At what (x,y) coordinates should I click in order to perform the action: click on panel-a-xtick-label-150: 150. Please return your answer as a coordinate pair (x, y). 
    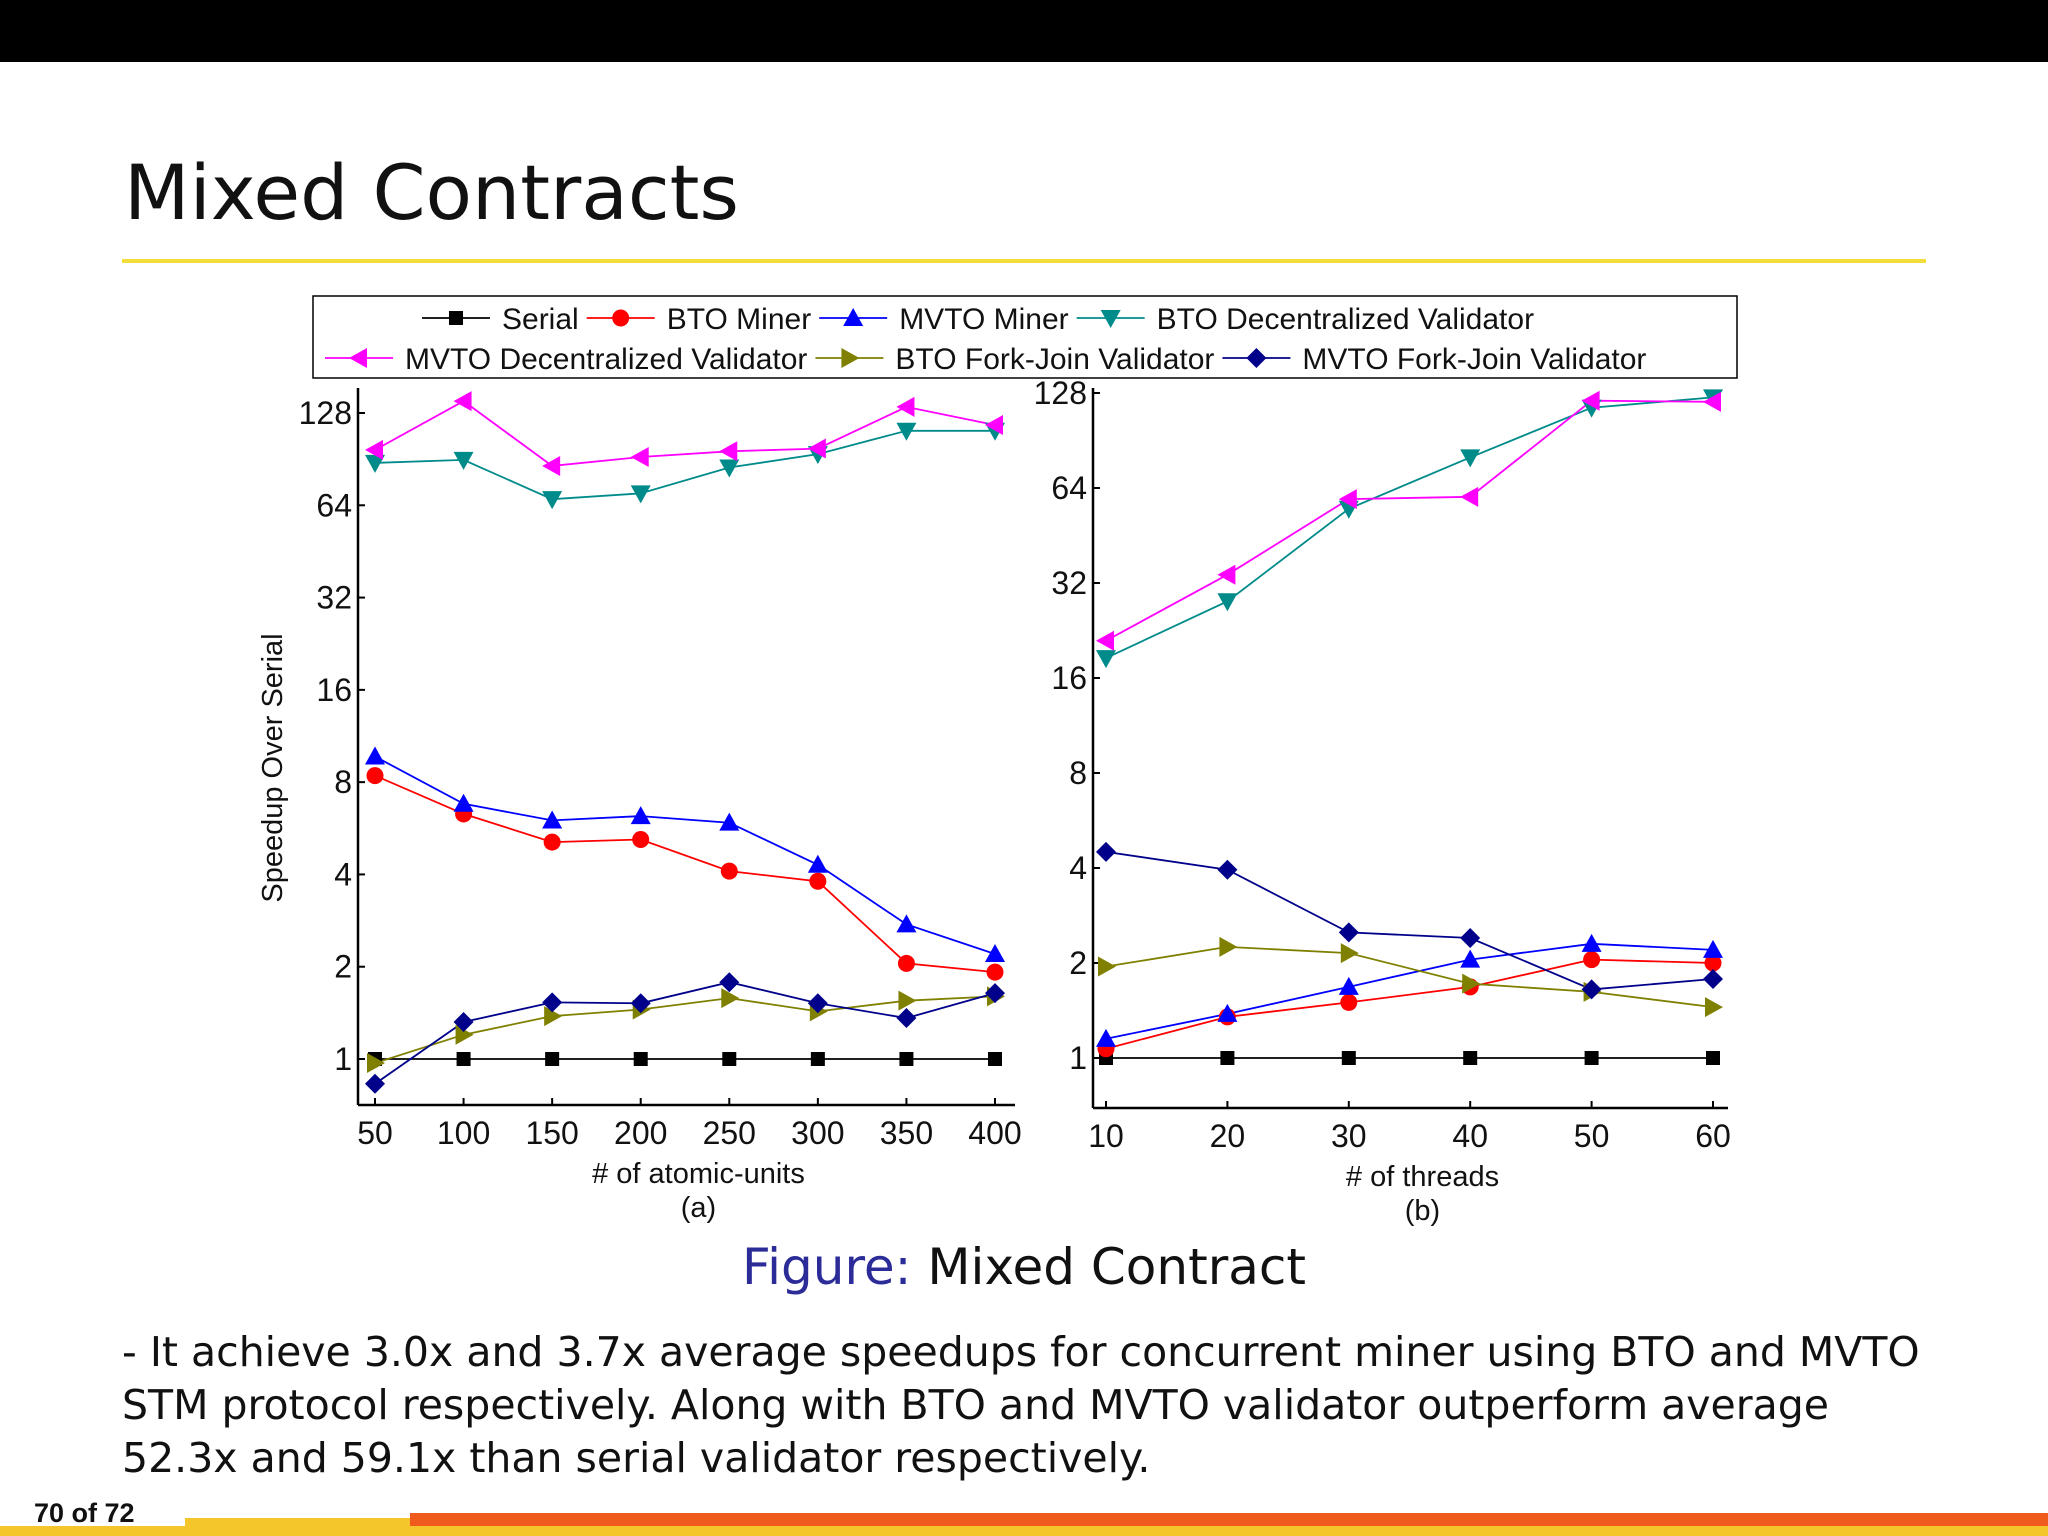
    Looking at the image, I should click on (551, 1133).